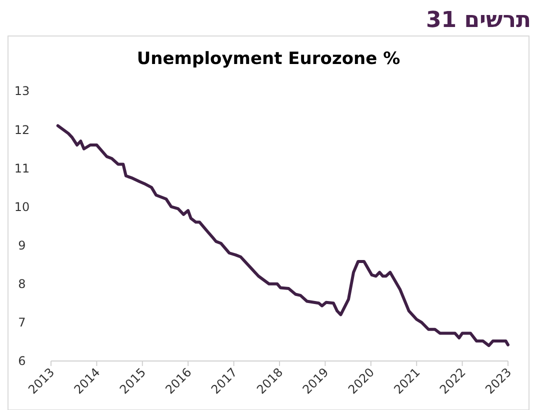 The width and height of the screenshot is (537, 410). What do you see at coordinates (22, 207) in the screenshot?
I see `y-tick-label: 10` at bounding box center [22, 207].